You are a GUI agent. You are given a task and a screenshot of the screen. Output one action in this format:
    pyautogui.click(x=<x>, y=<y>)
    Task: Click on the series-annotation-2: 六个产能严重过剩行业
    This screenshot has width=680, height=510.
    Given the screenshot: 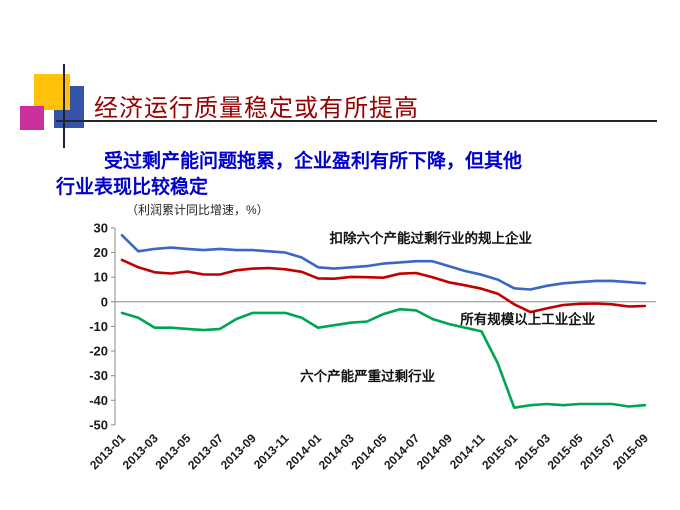 What is the action you would take?
    pyautogui.click(x=367, y=376)
    